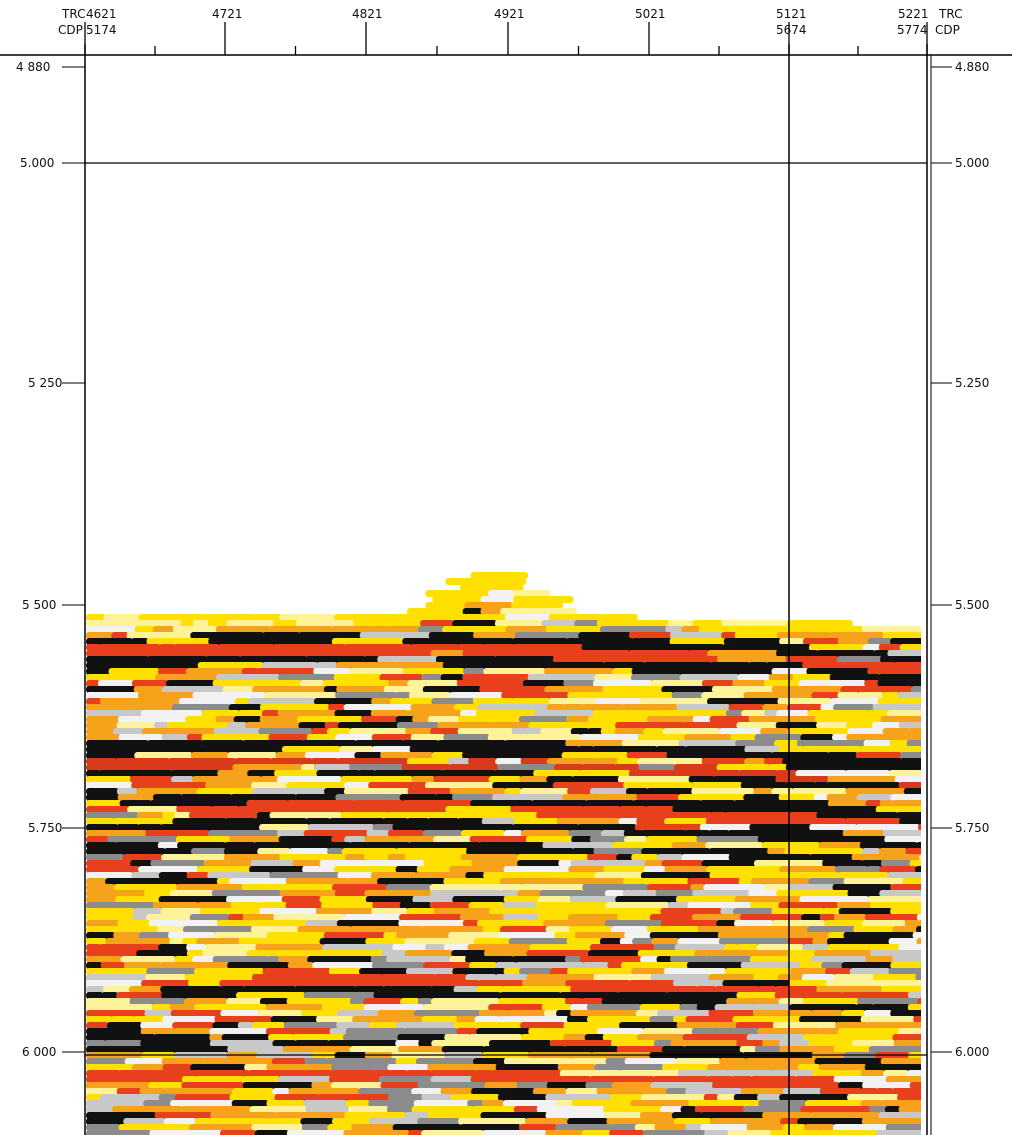  What do you see at coordinates (972, 383) in the screenshot?
I see `time-label: 5.250` at bounding box center [972, 383].